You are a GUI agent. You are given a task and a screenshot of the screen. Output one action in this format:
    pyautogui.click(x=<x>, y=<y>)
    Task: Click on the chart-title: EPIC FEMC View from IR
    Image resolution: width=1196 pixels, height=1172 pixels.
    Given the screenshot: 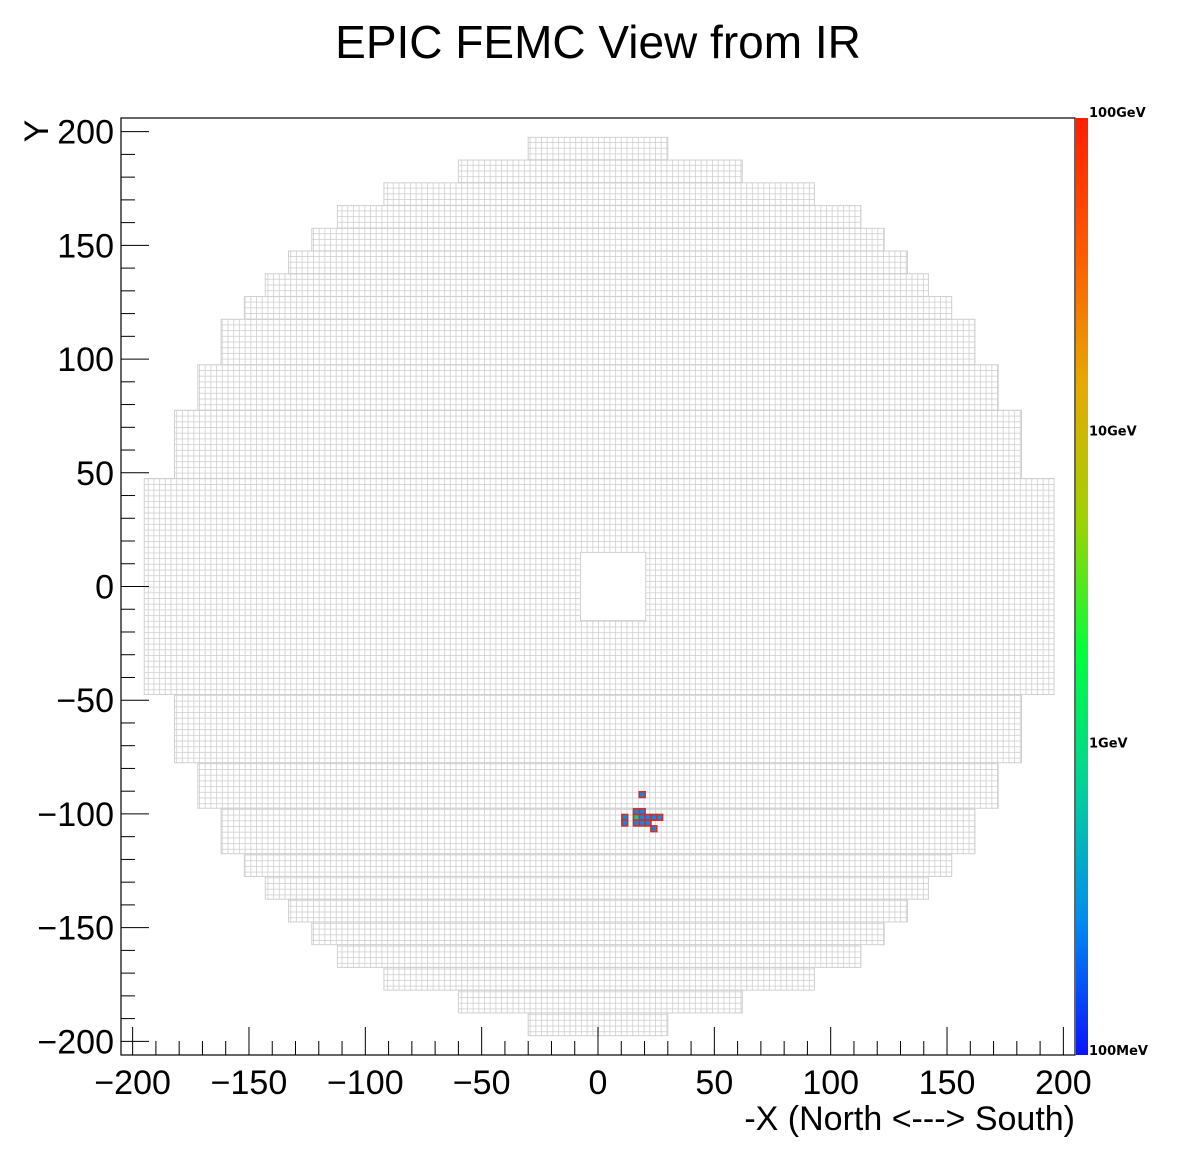 What is the action you would take?
    pyautogui.click(x=598, y=42)
    